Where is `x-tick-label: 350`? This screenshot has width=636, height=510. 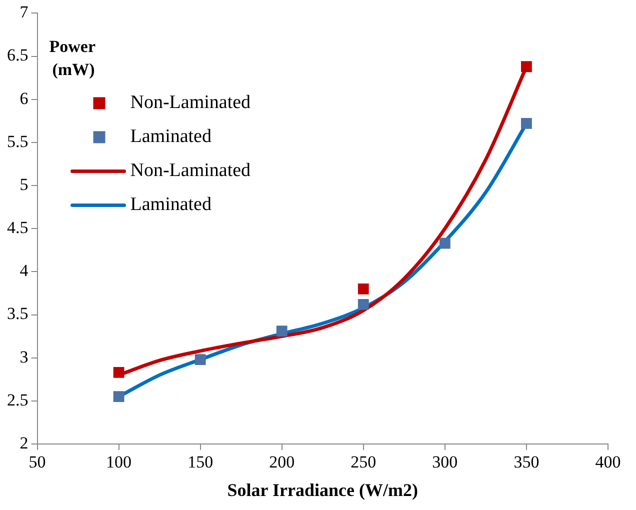
x-tick-label: 350 is located at coordinates (527, 462).